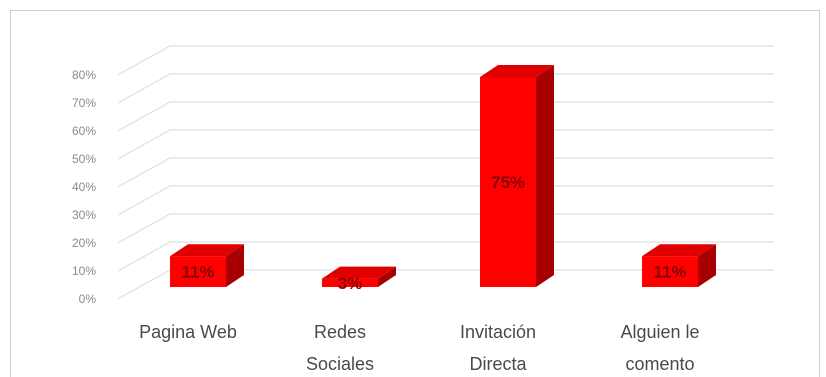  What do you see at coordinates (340, 364) in the screenshot?
I see `category-label: Sociales` at bounding box center [340, 364].